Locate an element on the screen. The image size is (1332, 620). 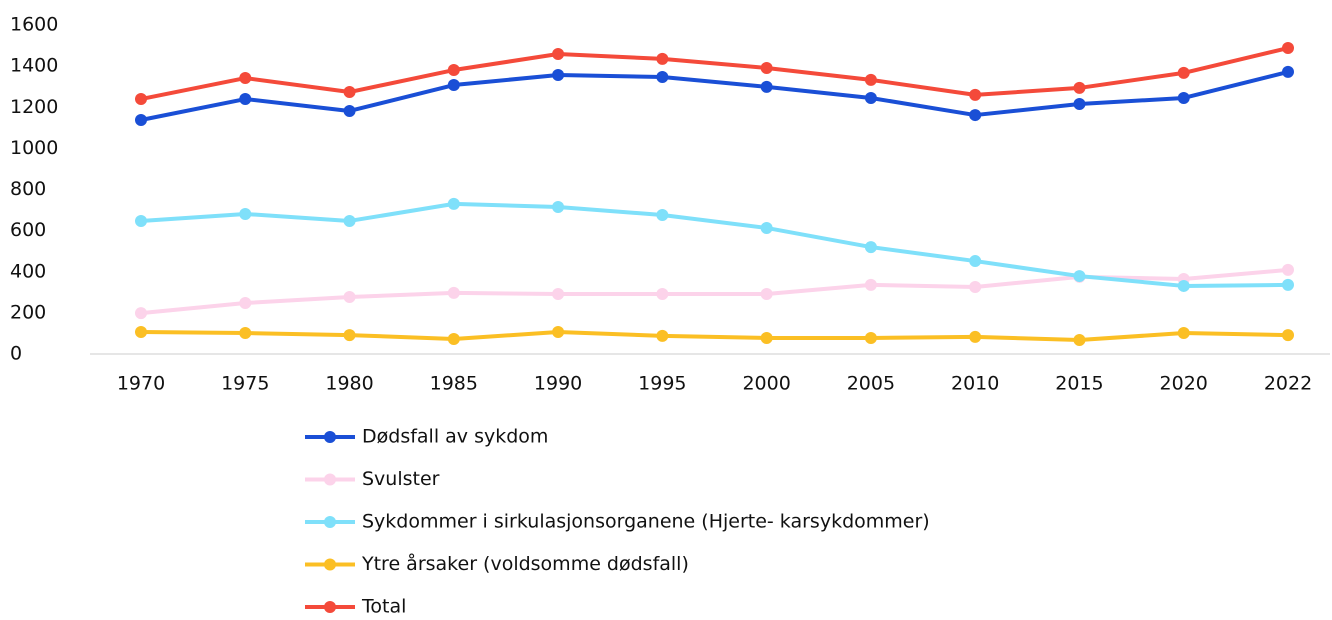
legend-label: Total is located at coordinates (383, 607).